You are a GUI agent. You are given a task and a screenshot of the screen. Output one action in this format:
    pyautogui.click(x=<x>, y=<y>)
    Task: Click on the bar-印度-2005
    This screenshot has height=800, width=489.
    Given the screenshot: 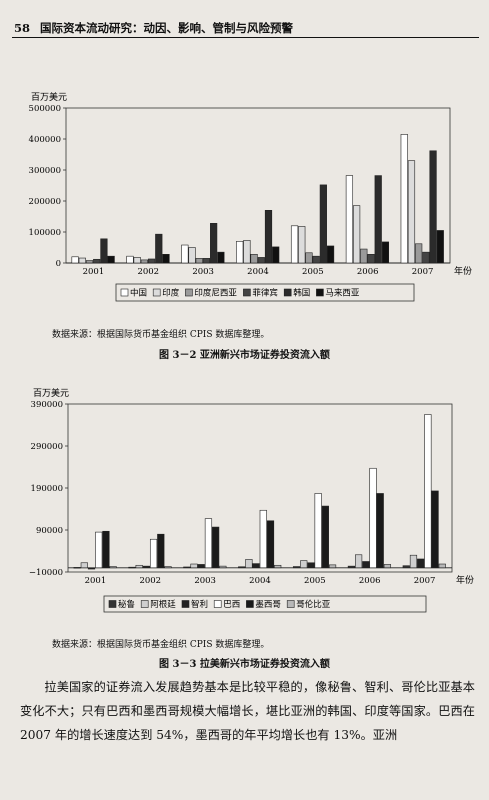 What is the action you would take?
    pyautogui.click(x=302, y=245)
    